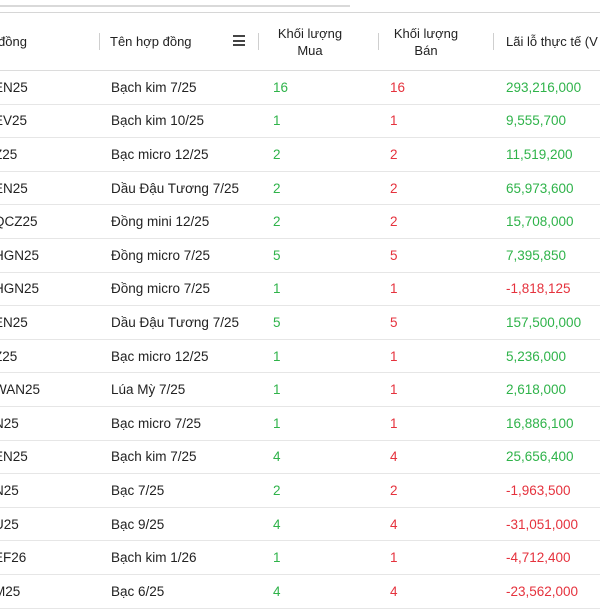 This screenshot has width=600, height=609. What do you see at coordinates (300, 189) in the screenshot?
I see `table-row: EN25 Dầu Đậu Tương 7/25 2 2 65,973,600` at bounding box center [300, 189].